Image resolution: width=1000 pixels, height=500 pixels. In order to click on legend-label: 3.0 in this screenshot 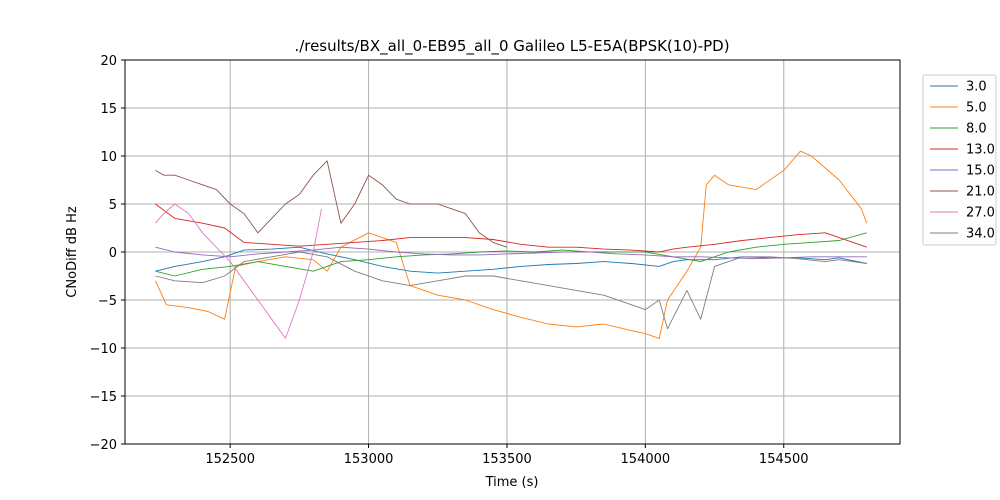, I will do `click(976, 87)`.